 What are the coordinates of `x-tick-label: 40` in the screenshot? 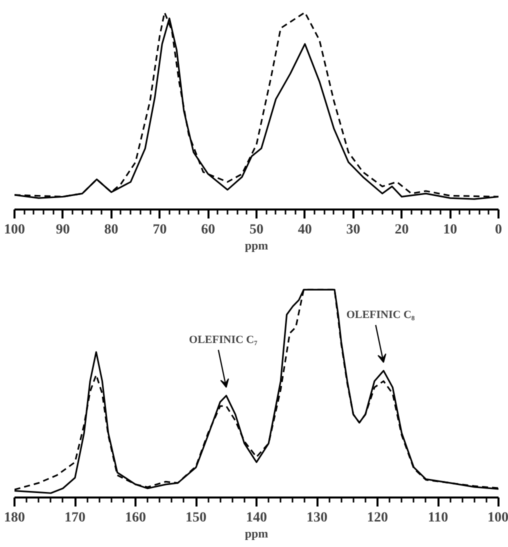 It's located at (305, 230).